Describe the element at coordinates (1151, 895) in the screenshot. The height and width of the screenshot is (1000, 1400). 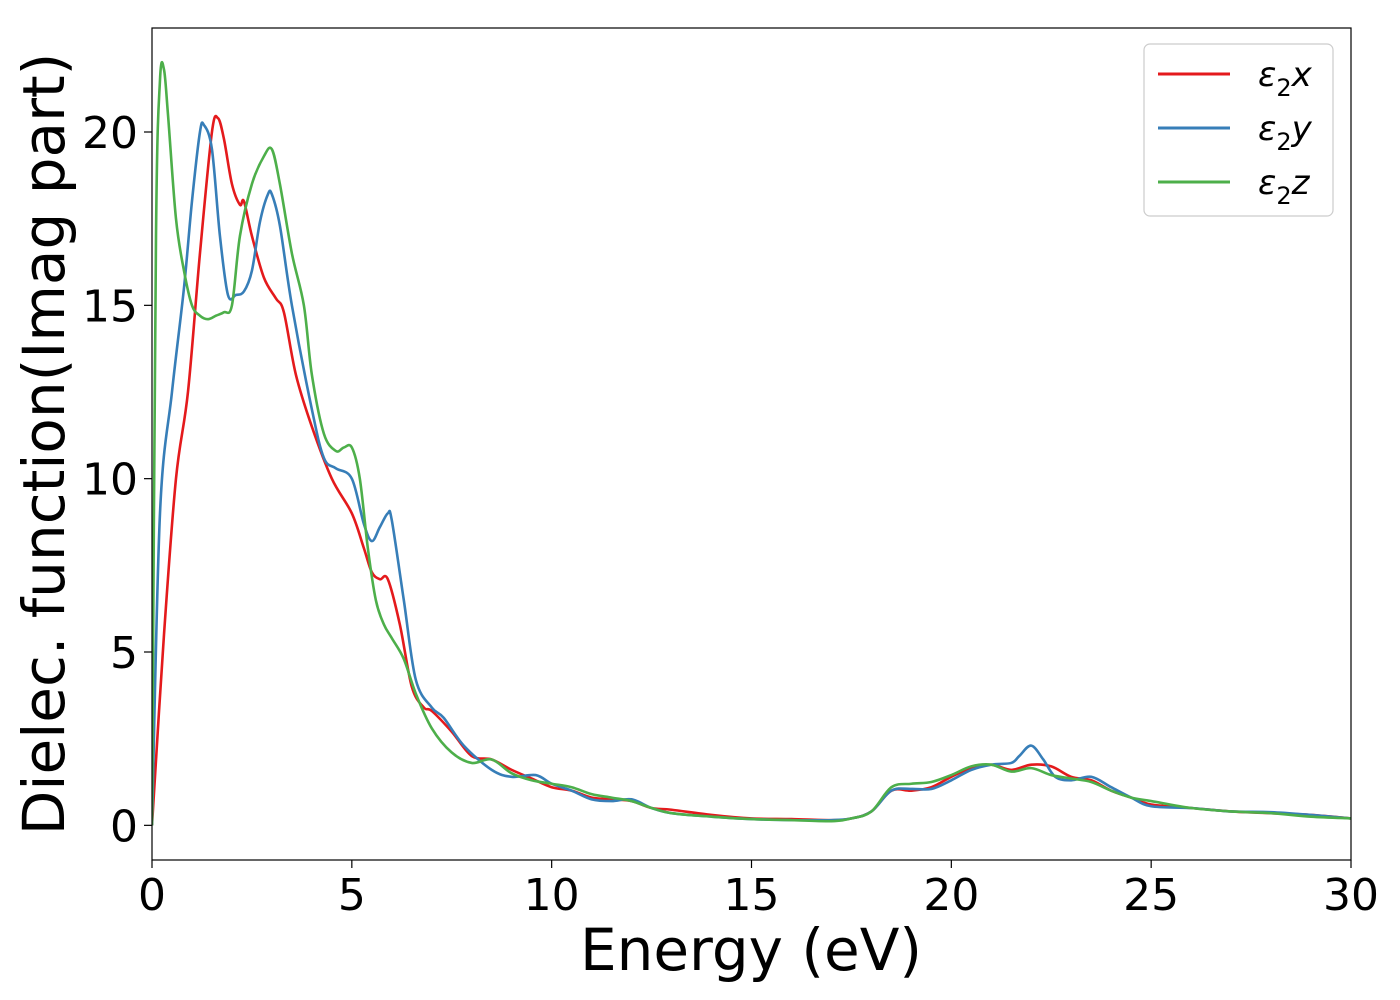
I see `x-tick-label: 25` at that location.